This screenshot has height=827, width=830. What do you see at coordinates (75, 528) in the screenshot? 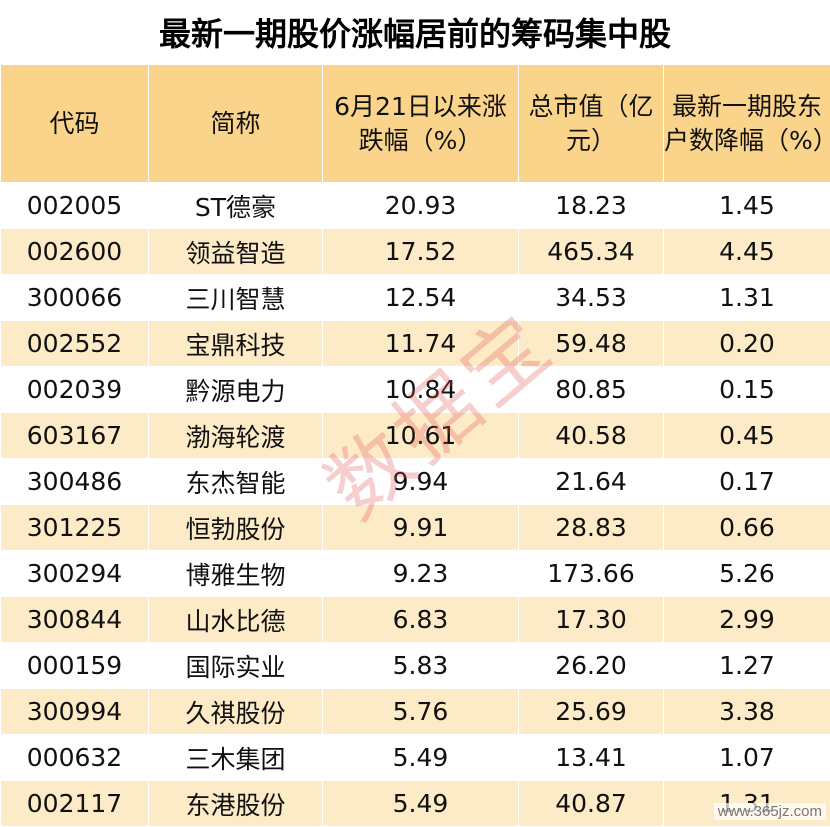
I see `cell-code: 301225` at bounding box center [75, 528].